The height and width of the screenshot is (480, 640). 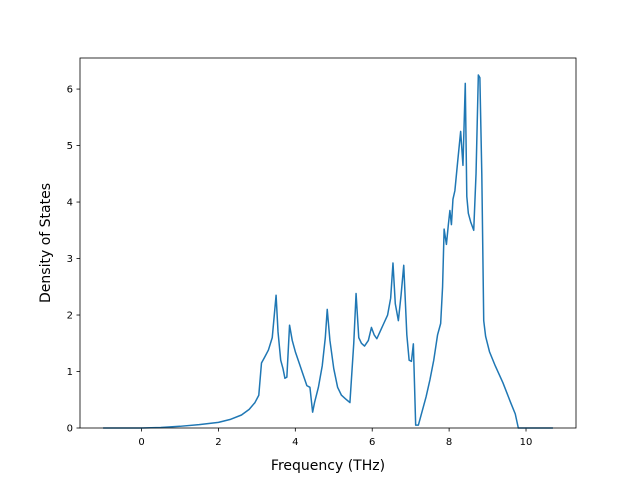 I want to click on y-tick-label: 2, so click(x=70, y=316).